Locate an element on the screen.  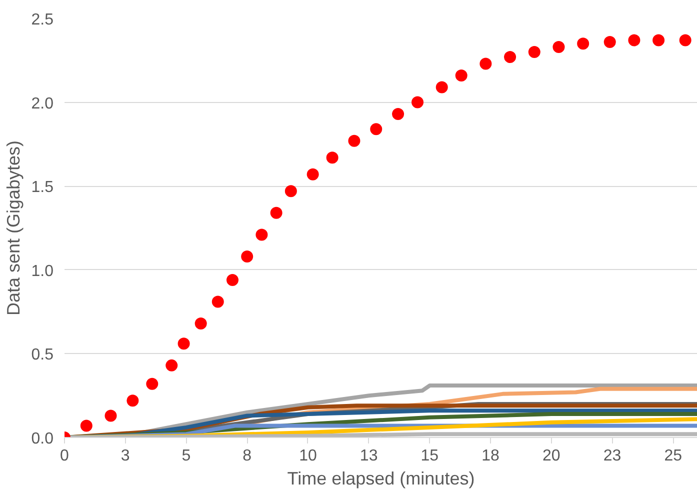
y-tick-label: 0.0 is located at coordinates (42, 439).